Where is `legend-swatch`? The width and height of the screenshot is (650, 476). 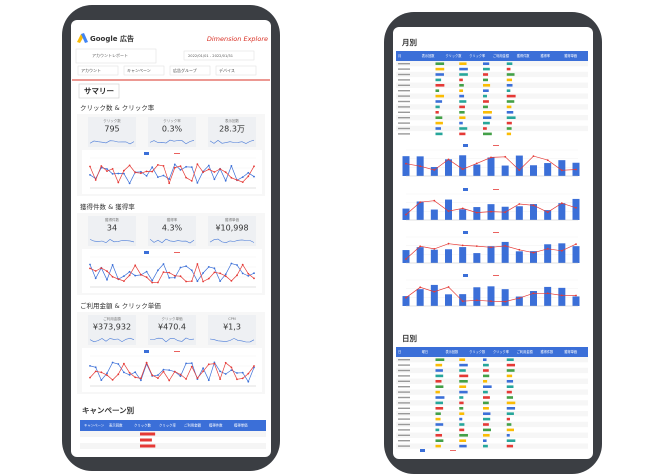 legend-swatch is located at coordinates (465, 232).